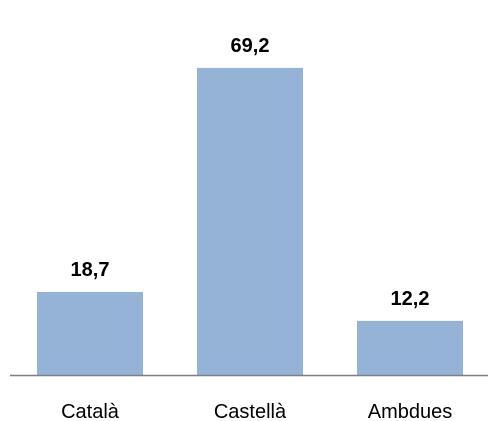  What do you see at coordinates (410, 411) in the screenshot?
I see `category-label-2: Ambdues` at bounding box center [410, 411].